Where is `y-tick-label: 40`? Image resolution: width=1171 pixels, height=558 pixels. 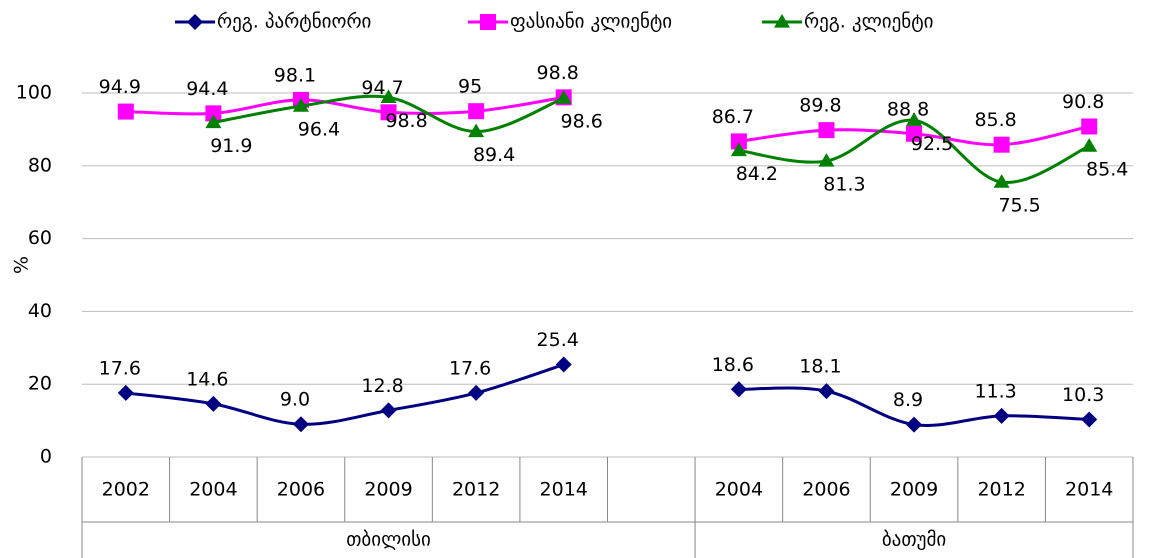 y-tick-label: 40 is located at coordinates (40, 311).